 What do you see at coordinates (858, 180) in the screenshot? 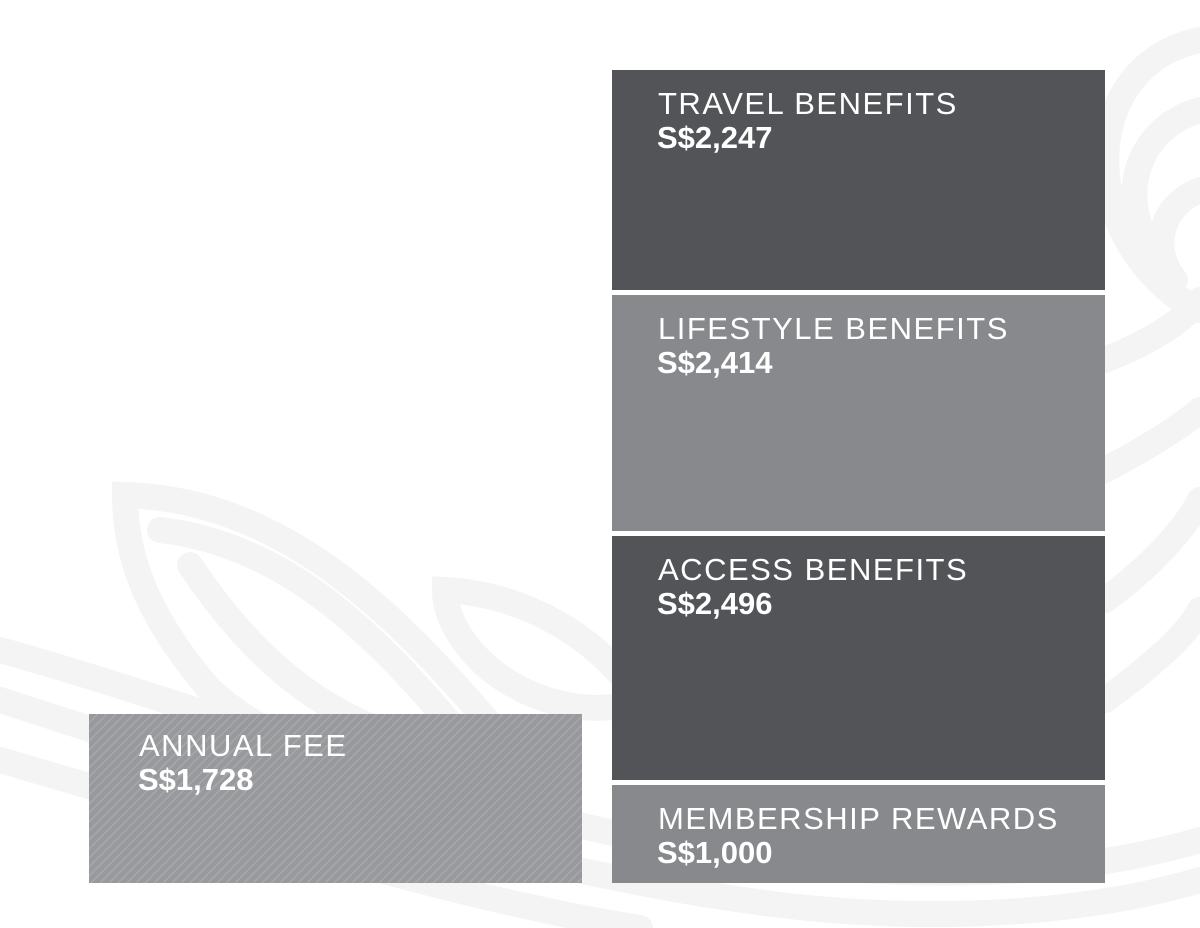
I see `travel-benefits-segment: TRAVEL BENEFITS S$2,247` at bounding box center [858, 180].